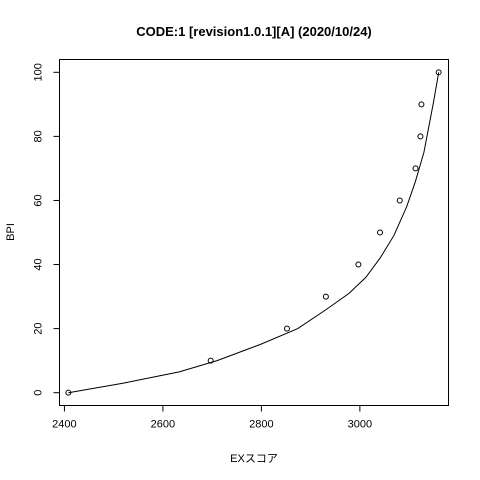  Describe the element at coordinates (39, 328) in the screenshot. I see `y-tick-label: 20` at that location.